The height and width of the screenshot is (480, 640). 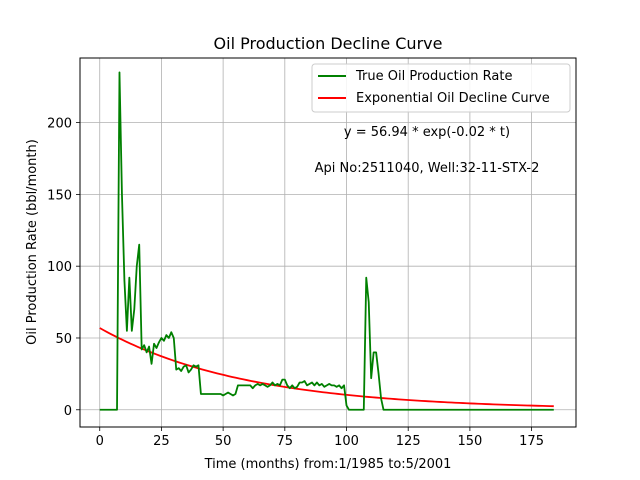 I want to click on x-tick-label: 75, so click(x=285, y=441).